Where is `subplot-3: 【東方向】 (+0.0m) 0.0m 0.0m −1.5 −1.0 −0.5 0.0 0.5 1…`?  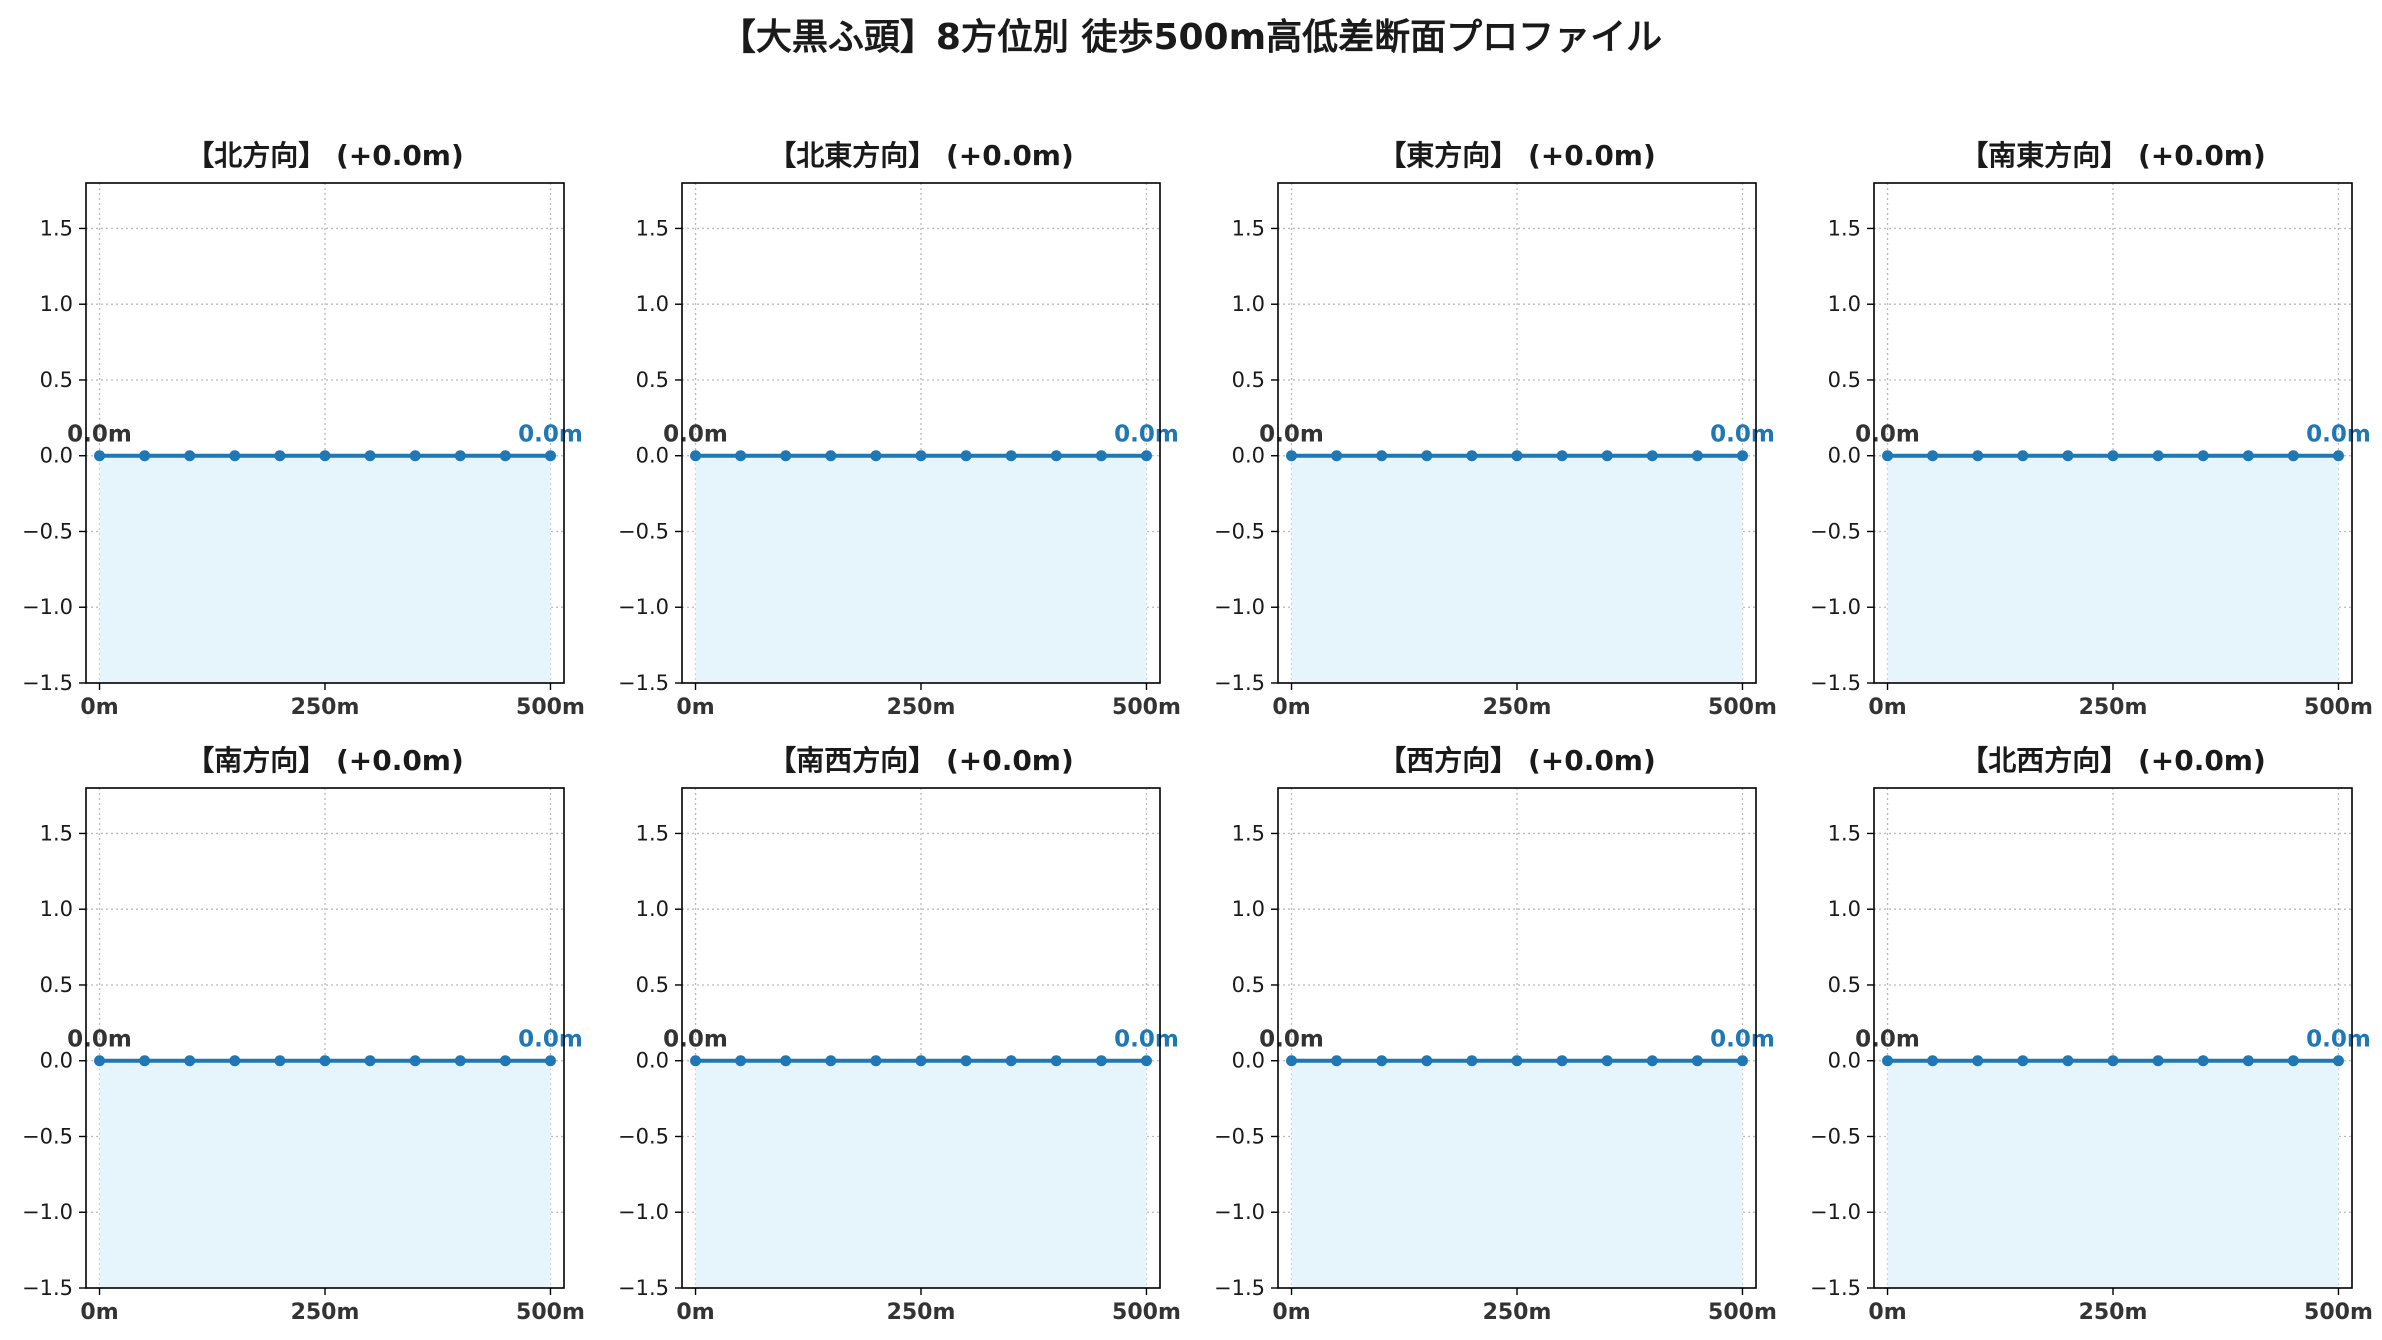
subplot-3: 【東方向】 (+0.0m) 0.0m 0.0m −1.5 −1.0 −0.5 0.0 0.5 1… is located at coordinates (1495, 429).